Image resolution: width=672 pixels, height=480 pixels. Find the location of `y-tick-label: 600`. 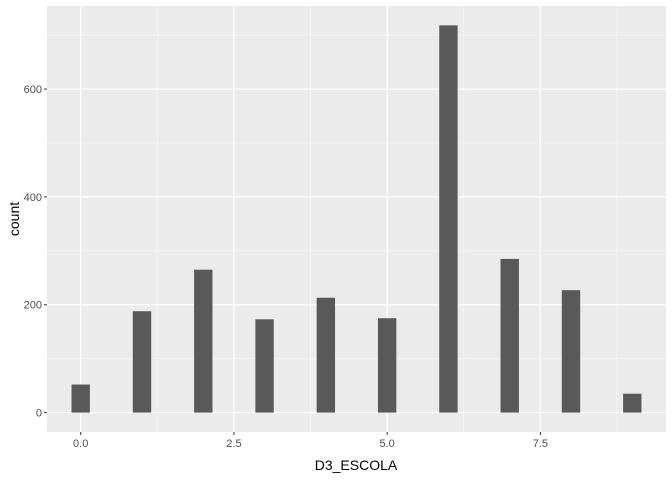

y-tick-label: 600 is located at coordinates (33, 90).